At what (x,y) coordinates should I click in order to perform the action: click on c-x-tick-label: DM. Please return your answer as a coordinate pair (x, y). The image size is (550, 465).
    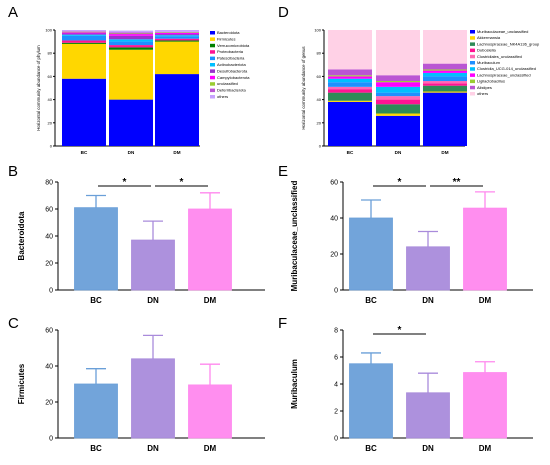
    Looking at the image, I should click on (210, 448).